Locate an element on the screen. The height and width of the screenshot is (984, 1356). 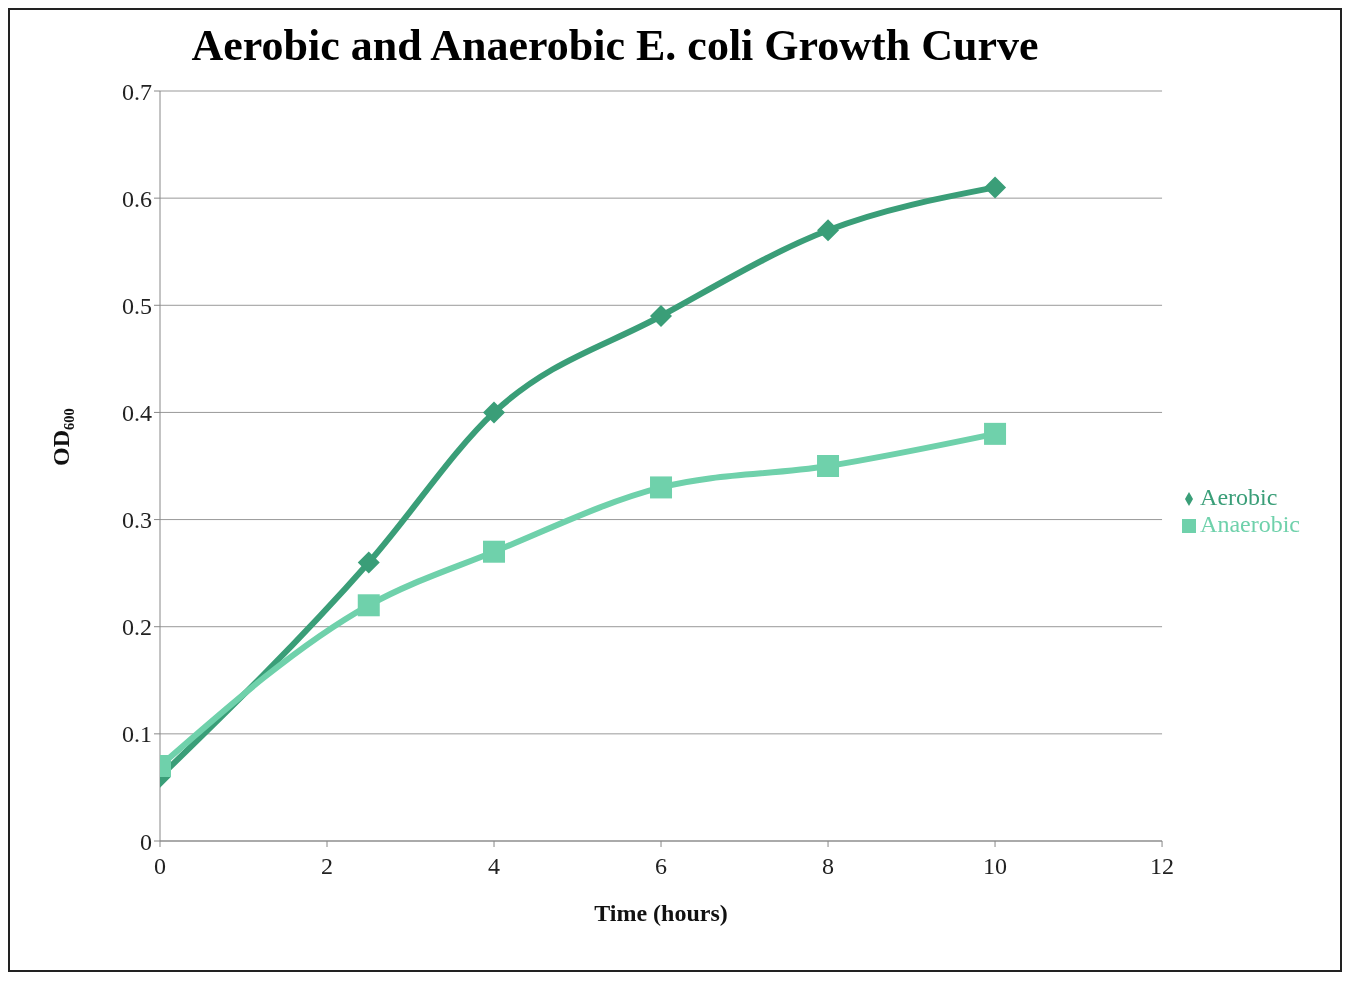
legend-label: Aerobic is located at coordinates (1239, 497).